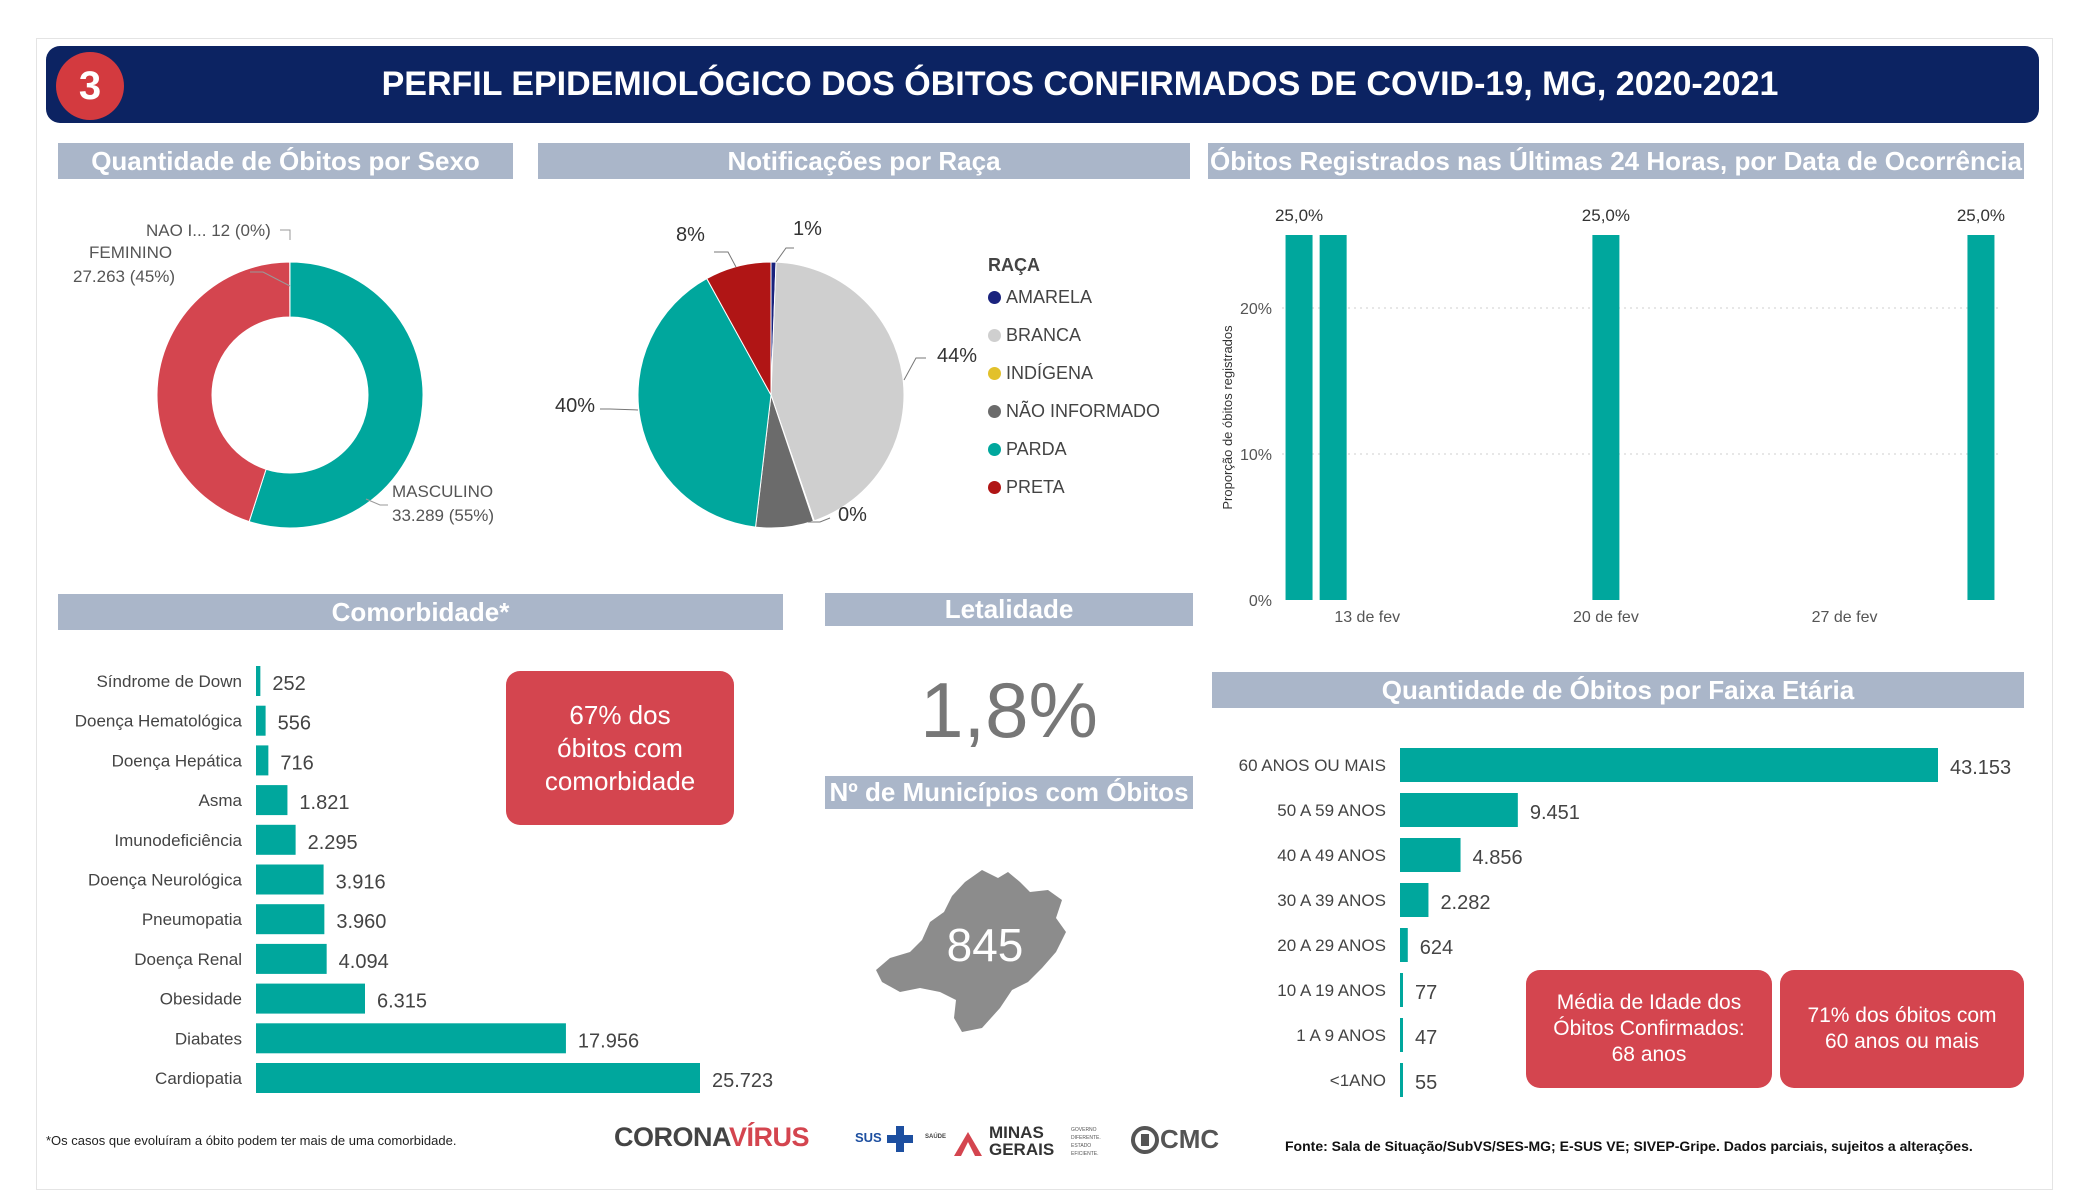  I want to click on raca-label-44: 44%, so click(957, 356).